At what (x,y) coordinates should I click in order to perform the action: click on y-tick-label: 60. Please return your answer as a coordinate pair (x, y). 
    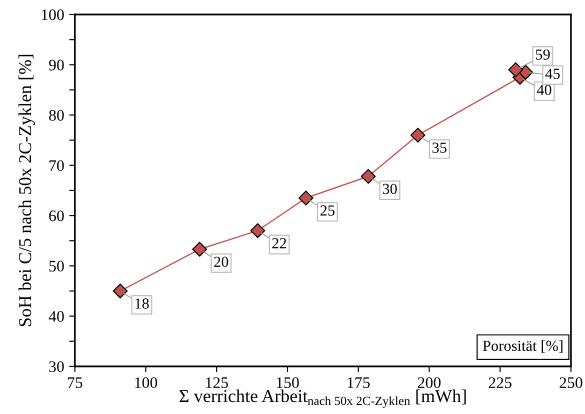
    Looking at the image, I should click on (56, 216).